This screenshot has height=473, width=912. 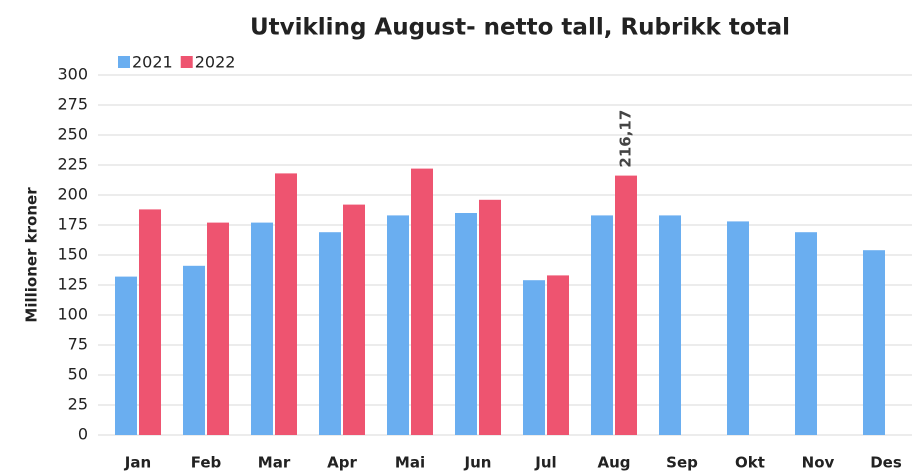 What do you see at coordinates (83, 434) in the screenshot?
I see `y-tick-label: 0` at bounding box center [83, 434].